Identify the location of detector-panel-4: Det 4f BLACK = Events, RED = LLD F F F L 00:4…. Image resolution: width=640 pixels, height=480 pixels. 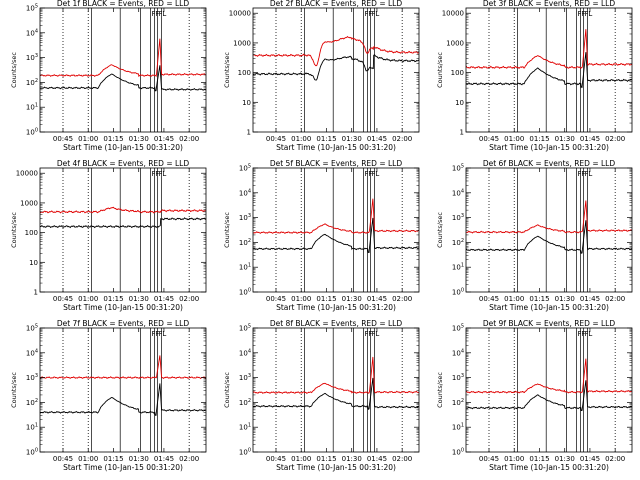
(108, 235).